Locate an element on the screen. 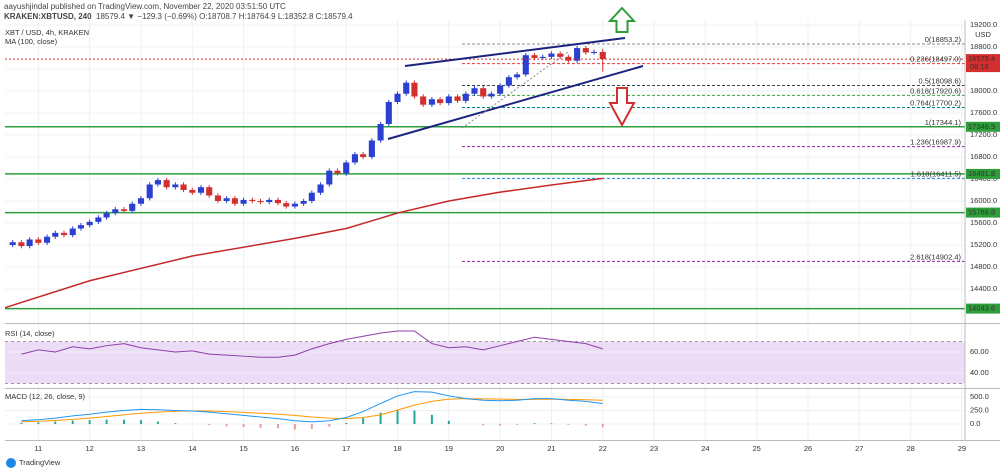 The image size is (1000, 474). y-tick-label: 15600.0 is located at coordinates (983, 222).